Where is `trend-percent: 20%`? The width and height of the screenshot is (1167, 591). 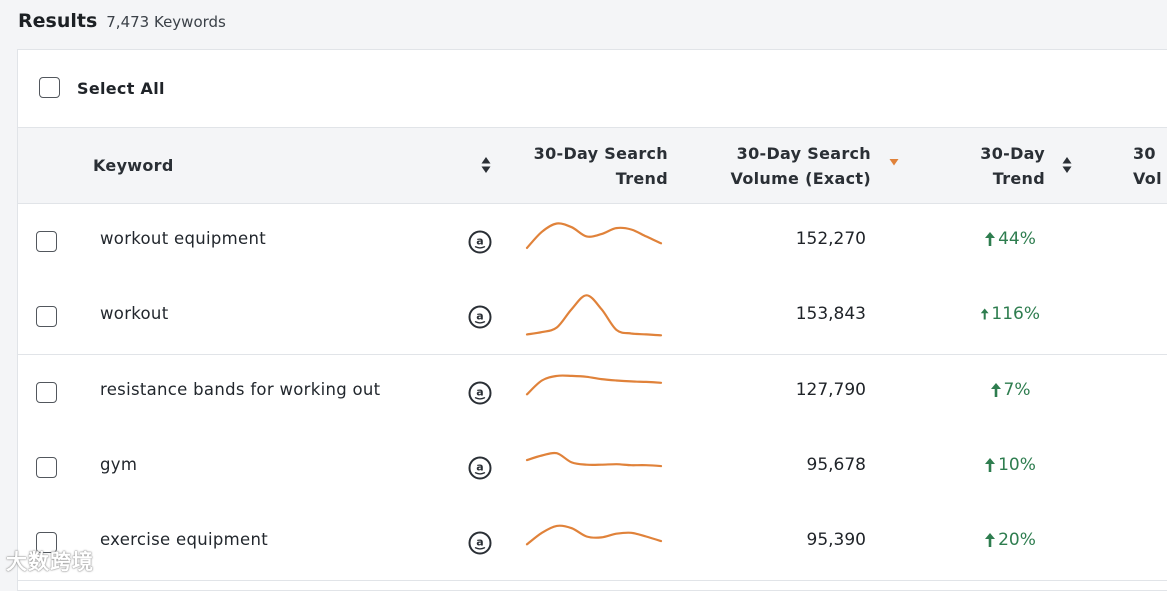 trend-percent: 20% is located at coordinates (1017, 540).